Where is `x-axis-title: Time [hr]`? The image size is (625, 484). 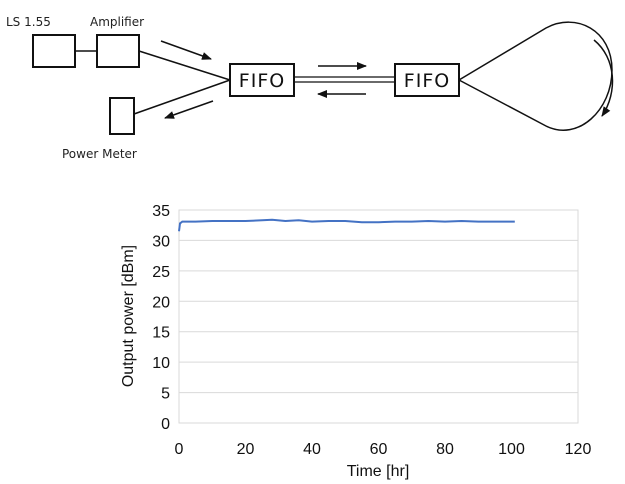
x-axis-title: Time [hr] is located at coordinates (378, 471).